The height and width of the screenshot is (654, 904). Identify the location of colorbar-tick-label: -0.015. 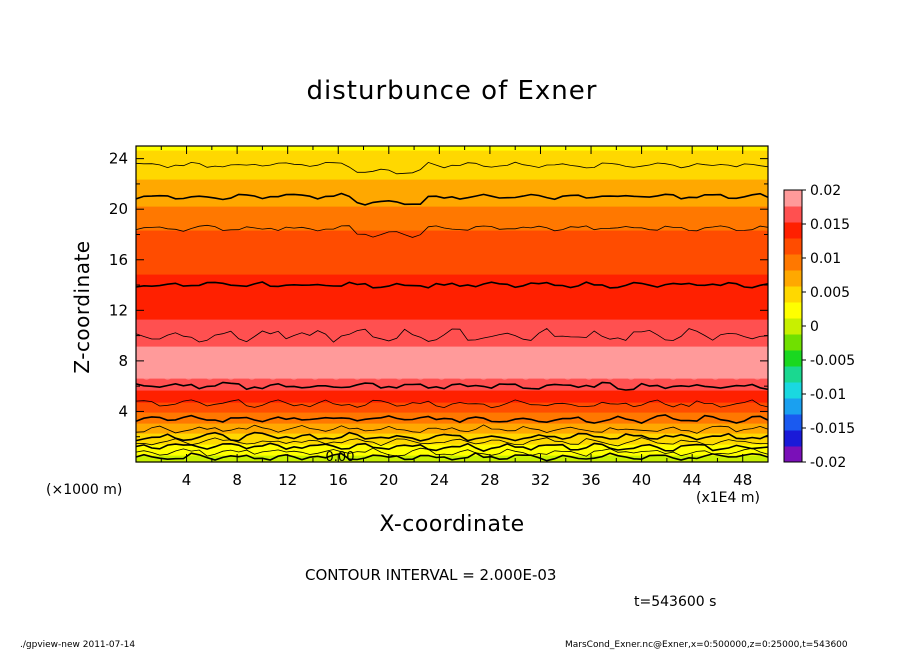
(832, 429).